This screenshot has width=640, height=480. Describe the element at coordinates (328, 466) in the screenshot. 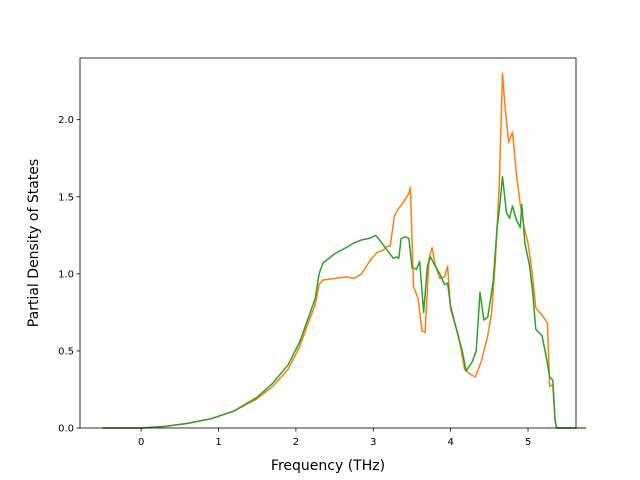

I see `x-axis-label: Frequency (THz)` at that location.